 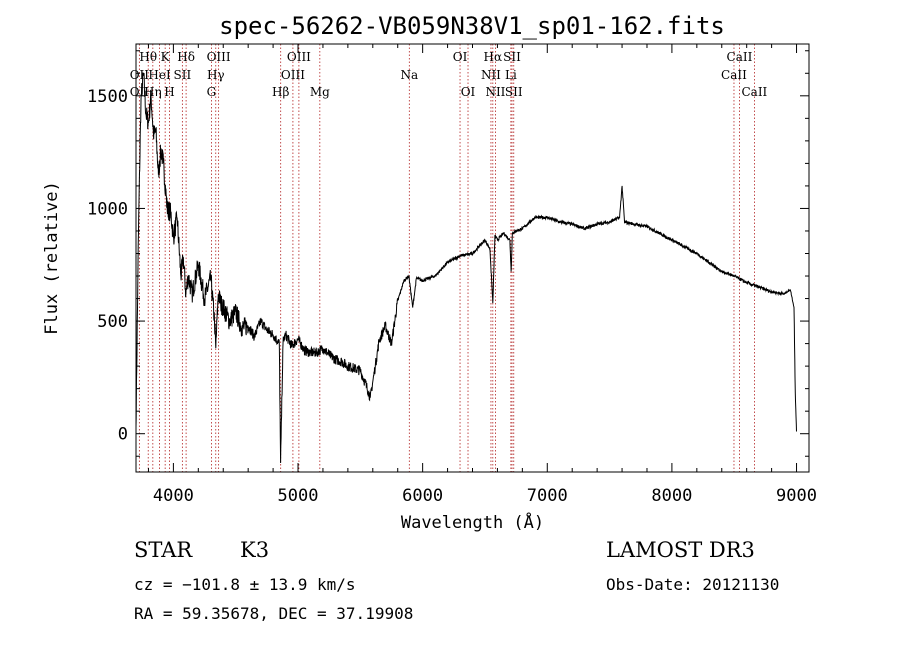 I want to click on line-label: Hθ, so click(x=148, y=57).